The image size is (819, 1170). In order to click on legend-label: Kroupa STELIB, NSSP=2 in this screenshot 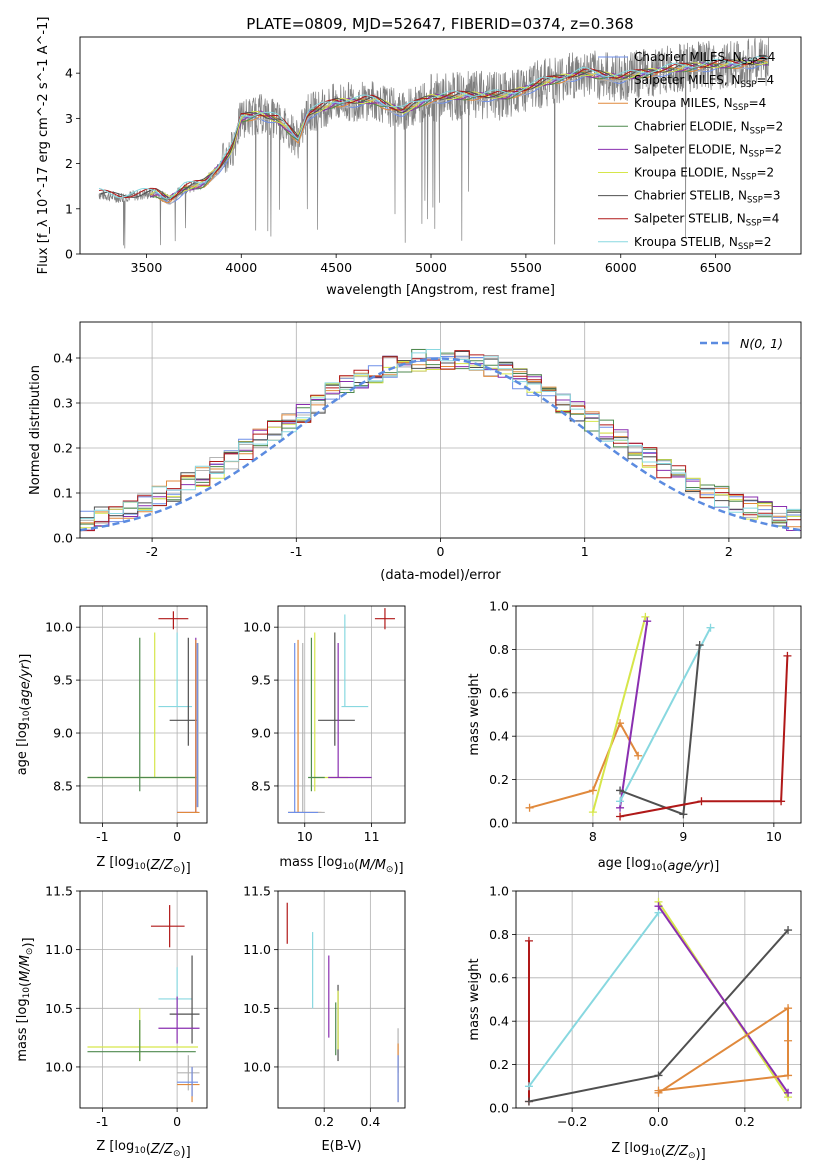, I will do `click(703, 243)`.